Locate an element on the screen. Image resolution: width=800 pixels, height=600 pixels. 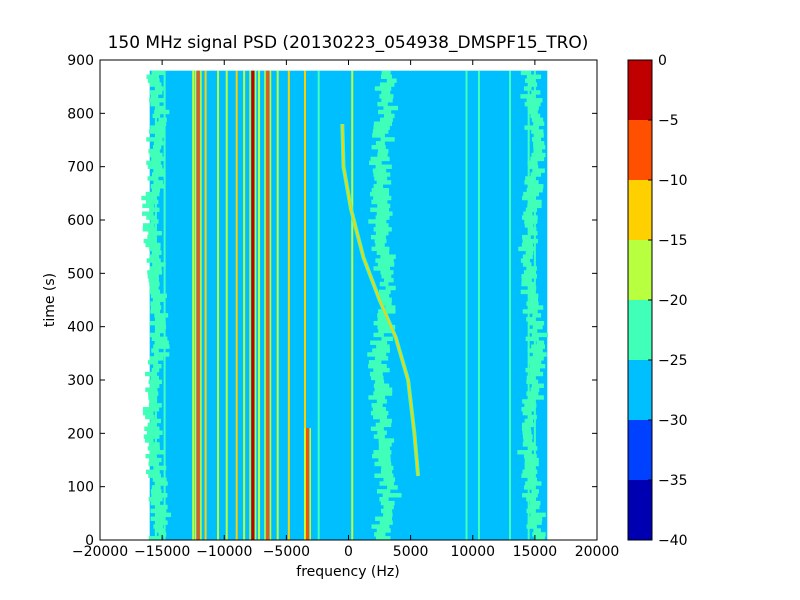
y-tick-label: 500 is located at coordinates (80, 274).